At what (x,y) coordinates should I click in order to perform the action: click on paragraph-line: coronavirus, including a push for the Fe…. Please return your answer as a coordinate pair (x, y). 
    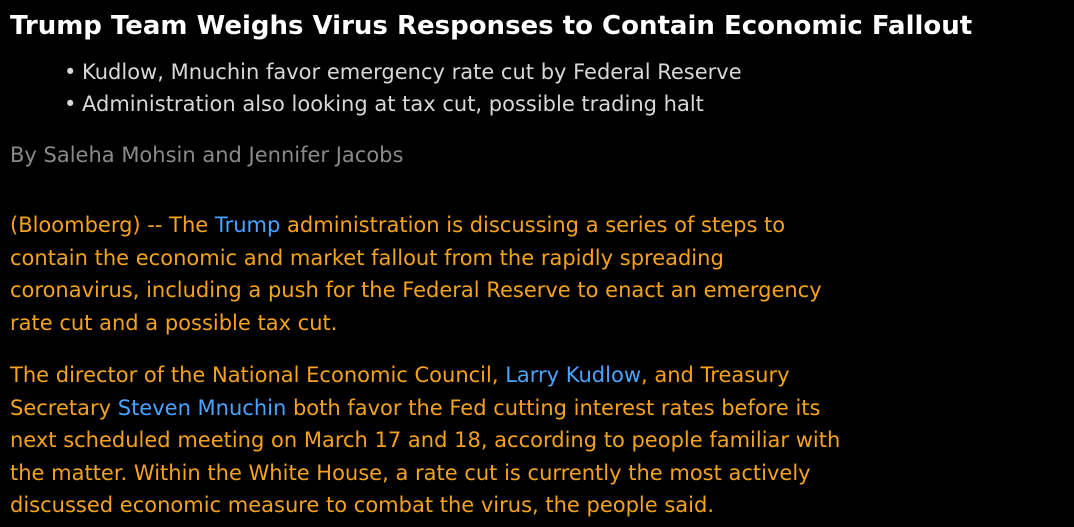
    Looking at the image, I should click on (416, 290).